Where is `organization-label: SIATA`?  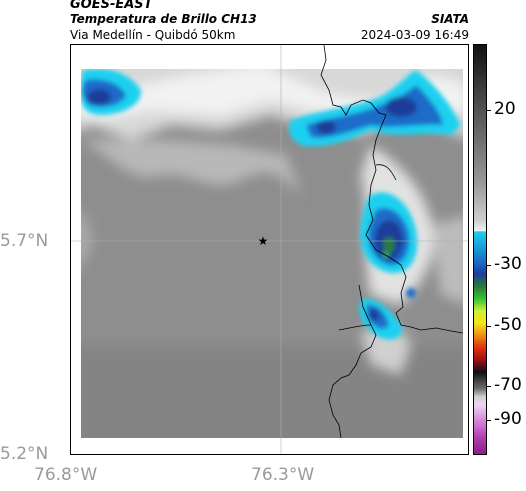 organization-label: SIATA is located at coordinates (450, 19).